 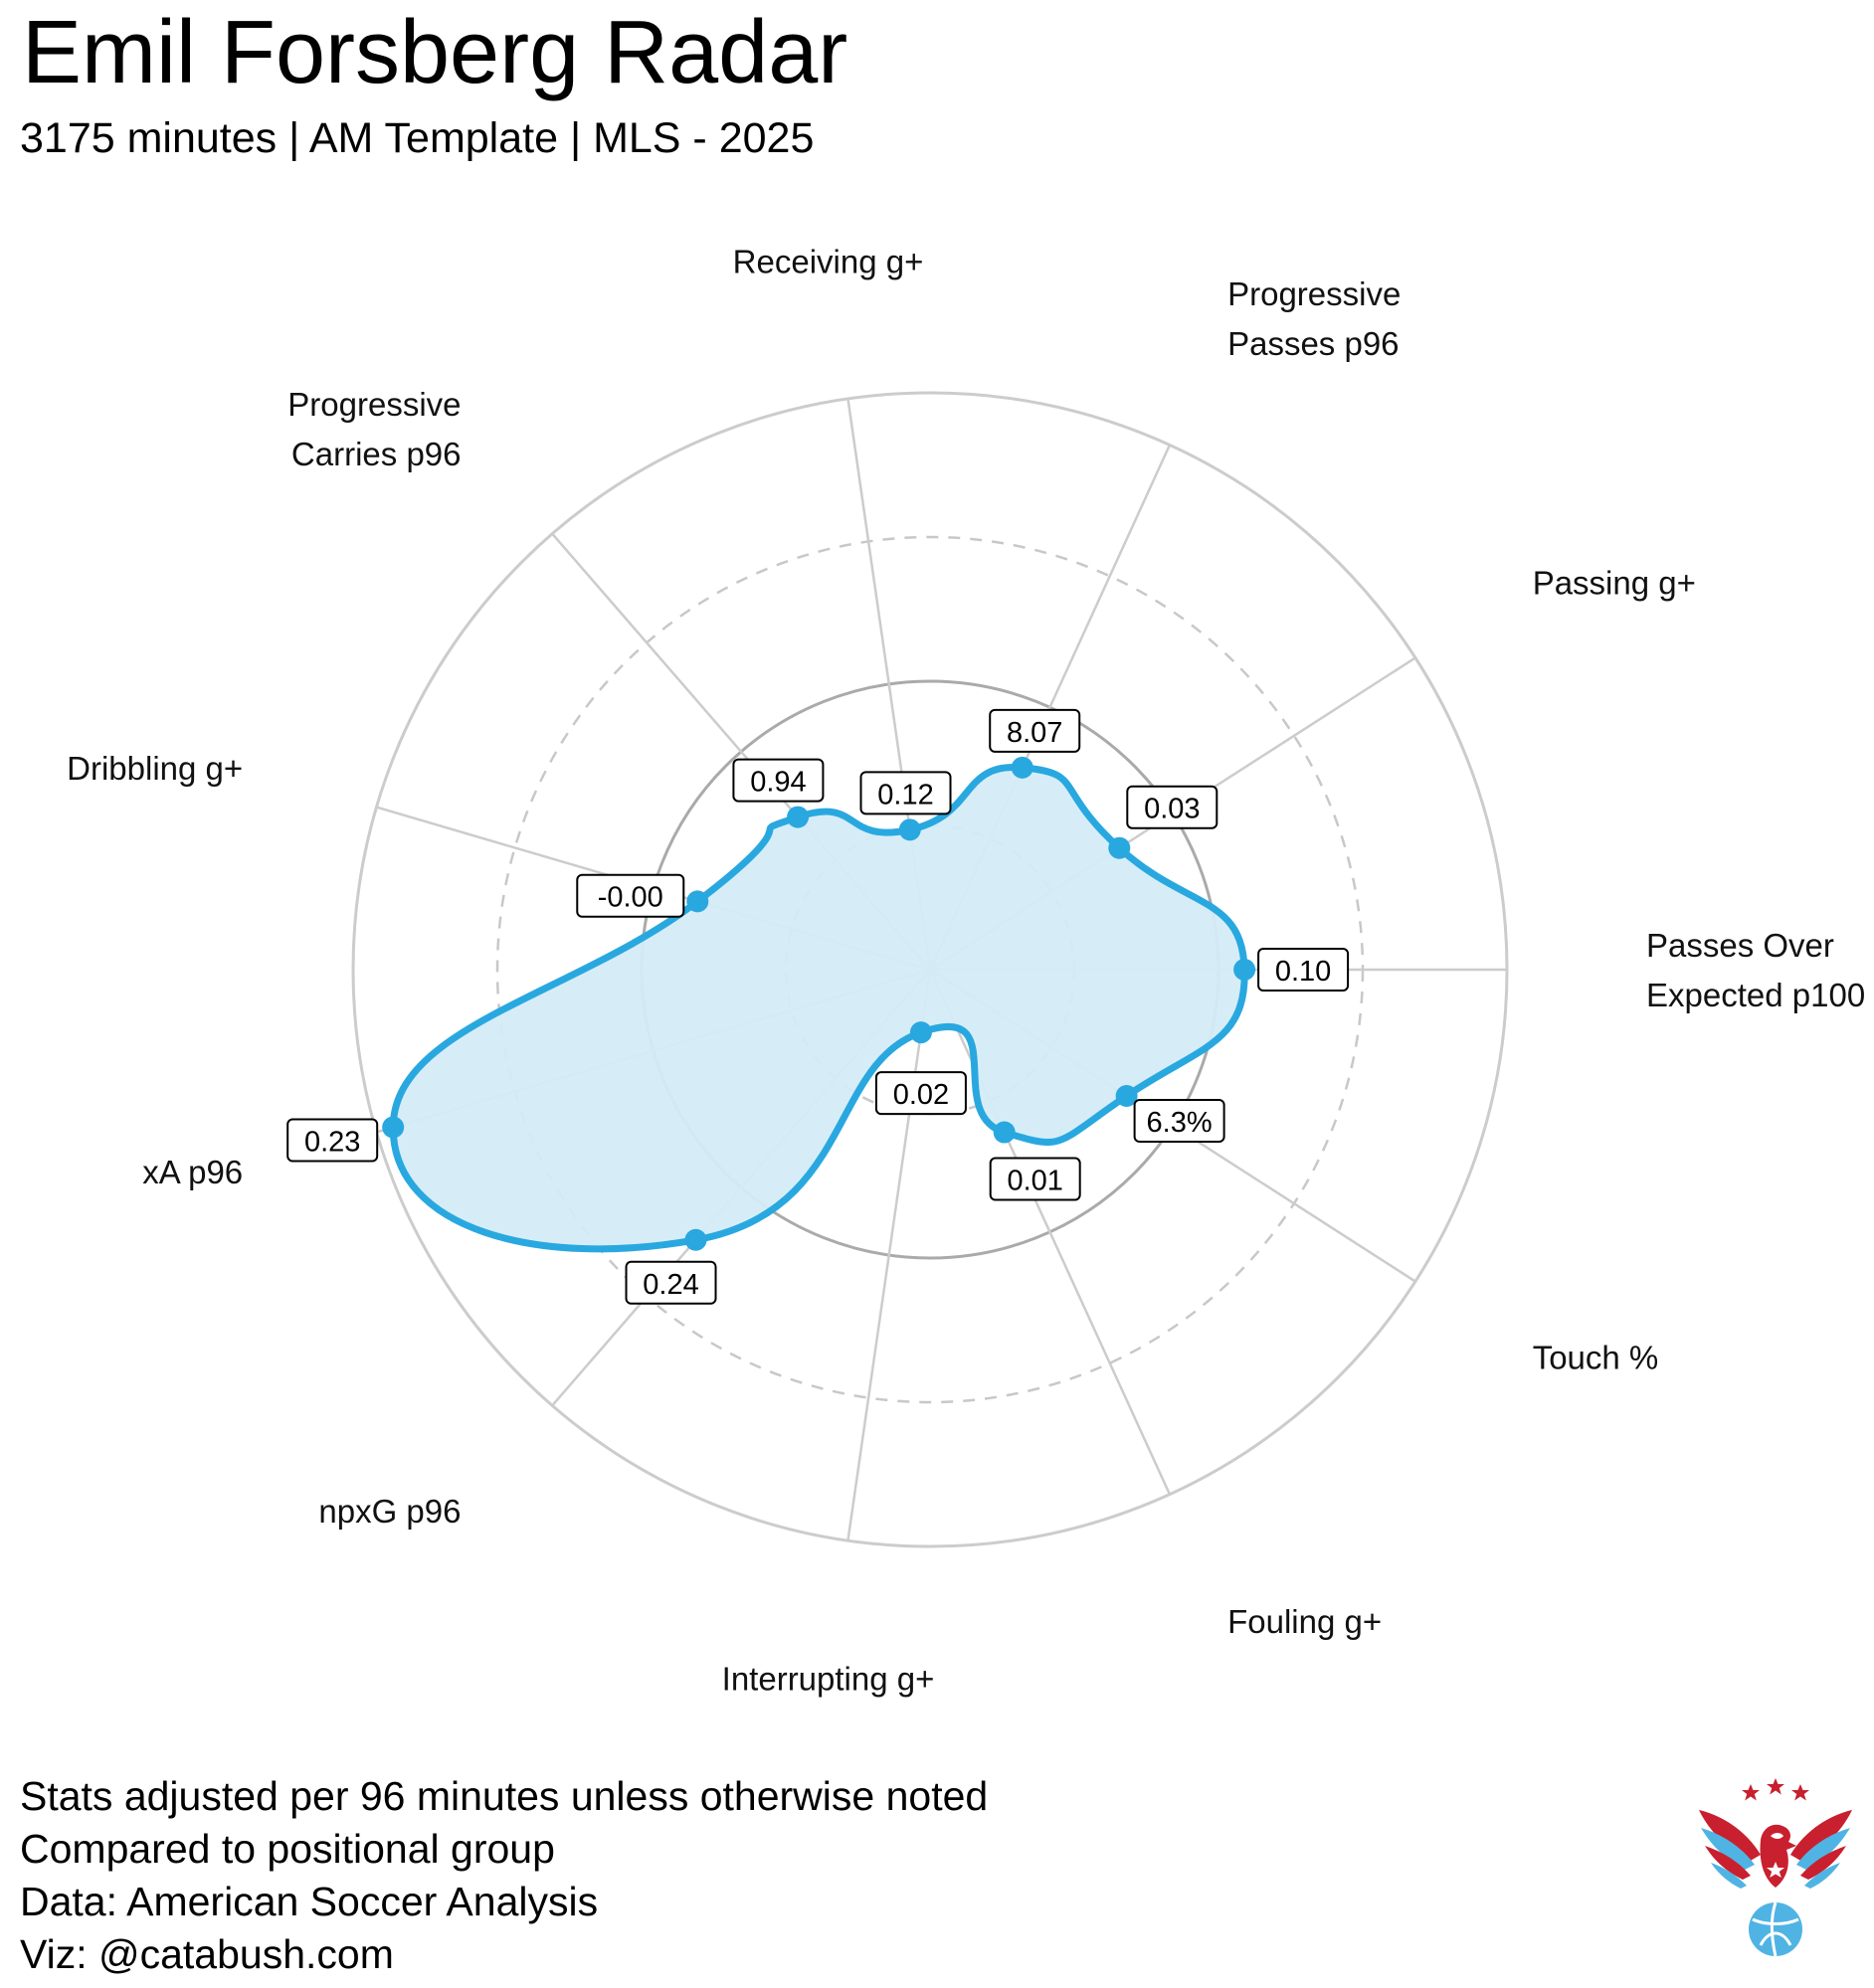 What do you see at coordinates (671, 1285) in the screenshot?
I see `value-label: 0.24` at bounding box center [671, 1285].